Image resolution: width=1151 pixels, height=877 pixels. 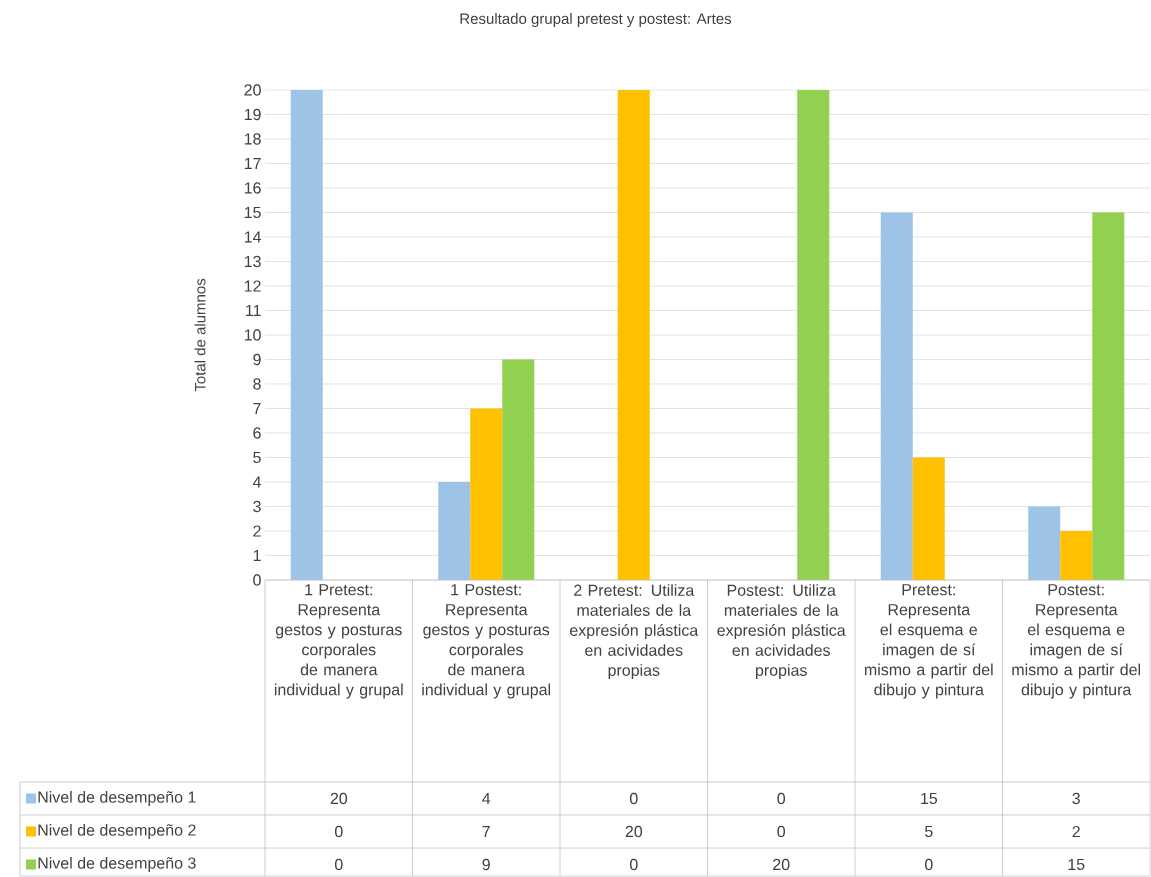 What do you see at coordinates (257, 408) in the screenshot?
I see `y-tick-label: 7` at bounding box center [257, 408].